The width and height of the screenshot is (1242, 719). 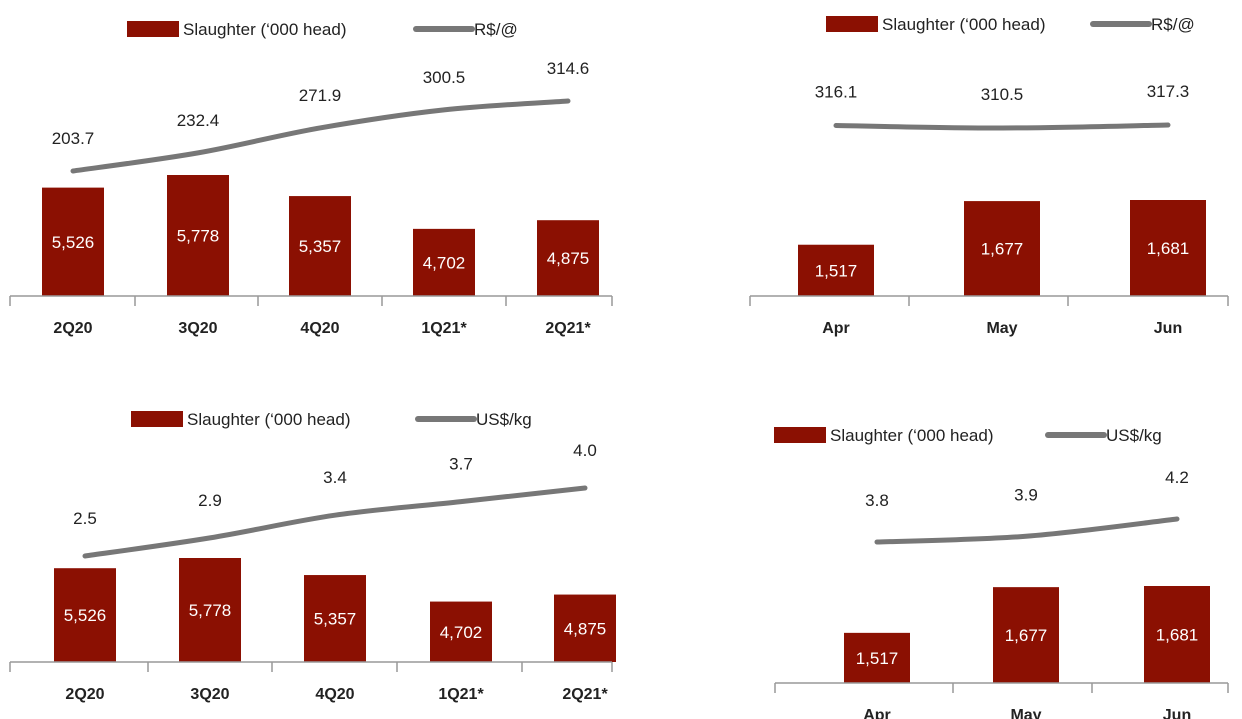 What do you see at coordinates (444, 77) in the screenshot?
I see `line-value-label: 300.5` at bounding box center [444, 77].